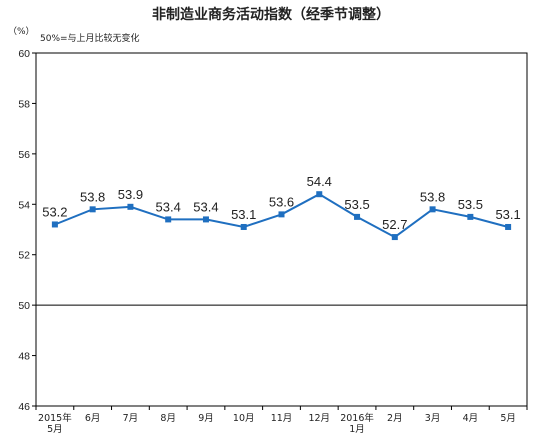 The image size is (543, 444). I want to click on data-label: 53.6, so click(281, 201).